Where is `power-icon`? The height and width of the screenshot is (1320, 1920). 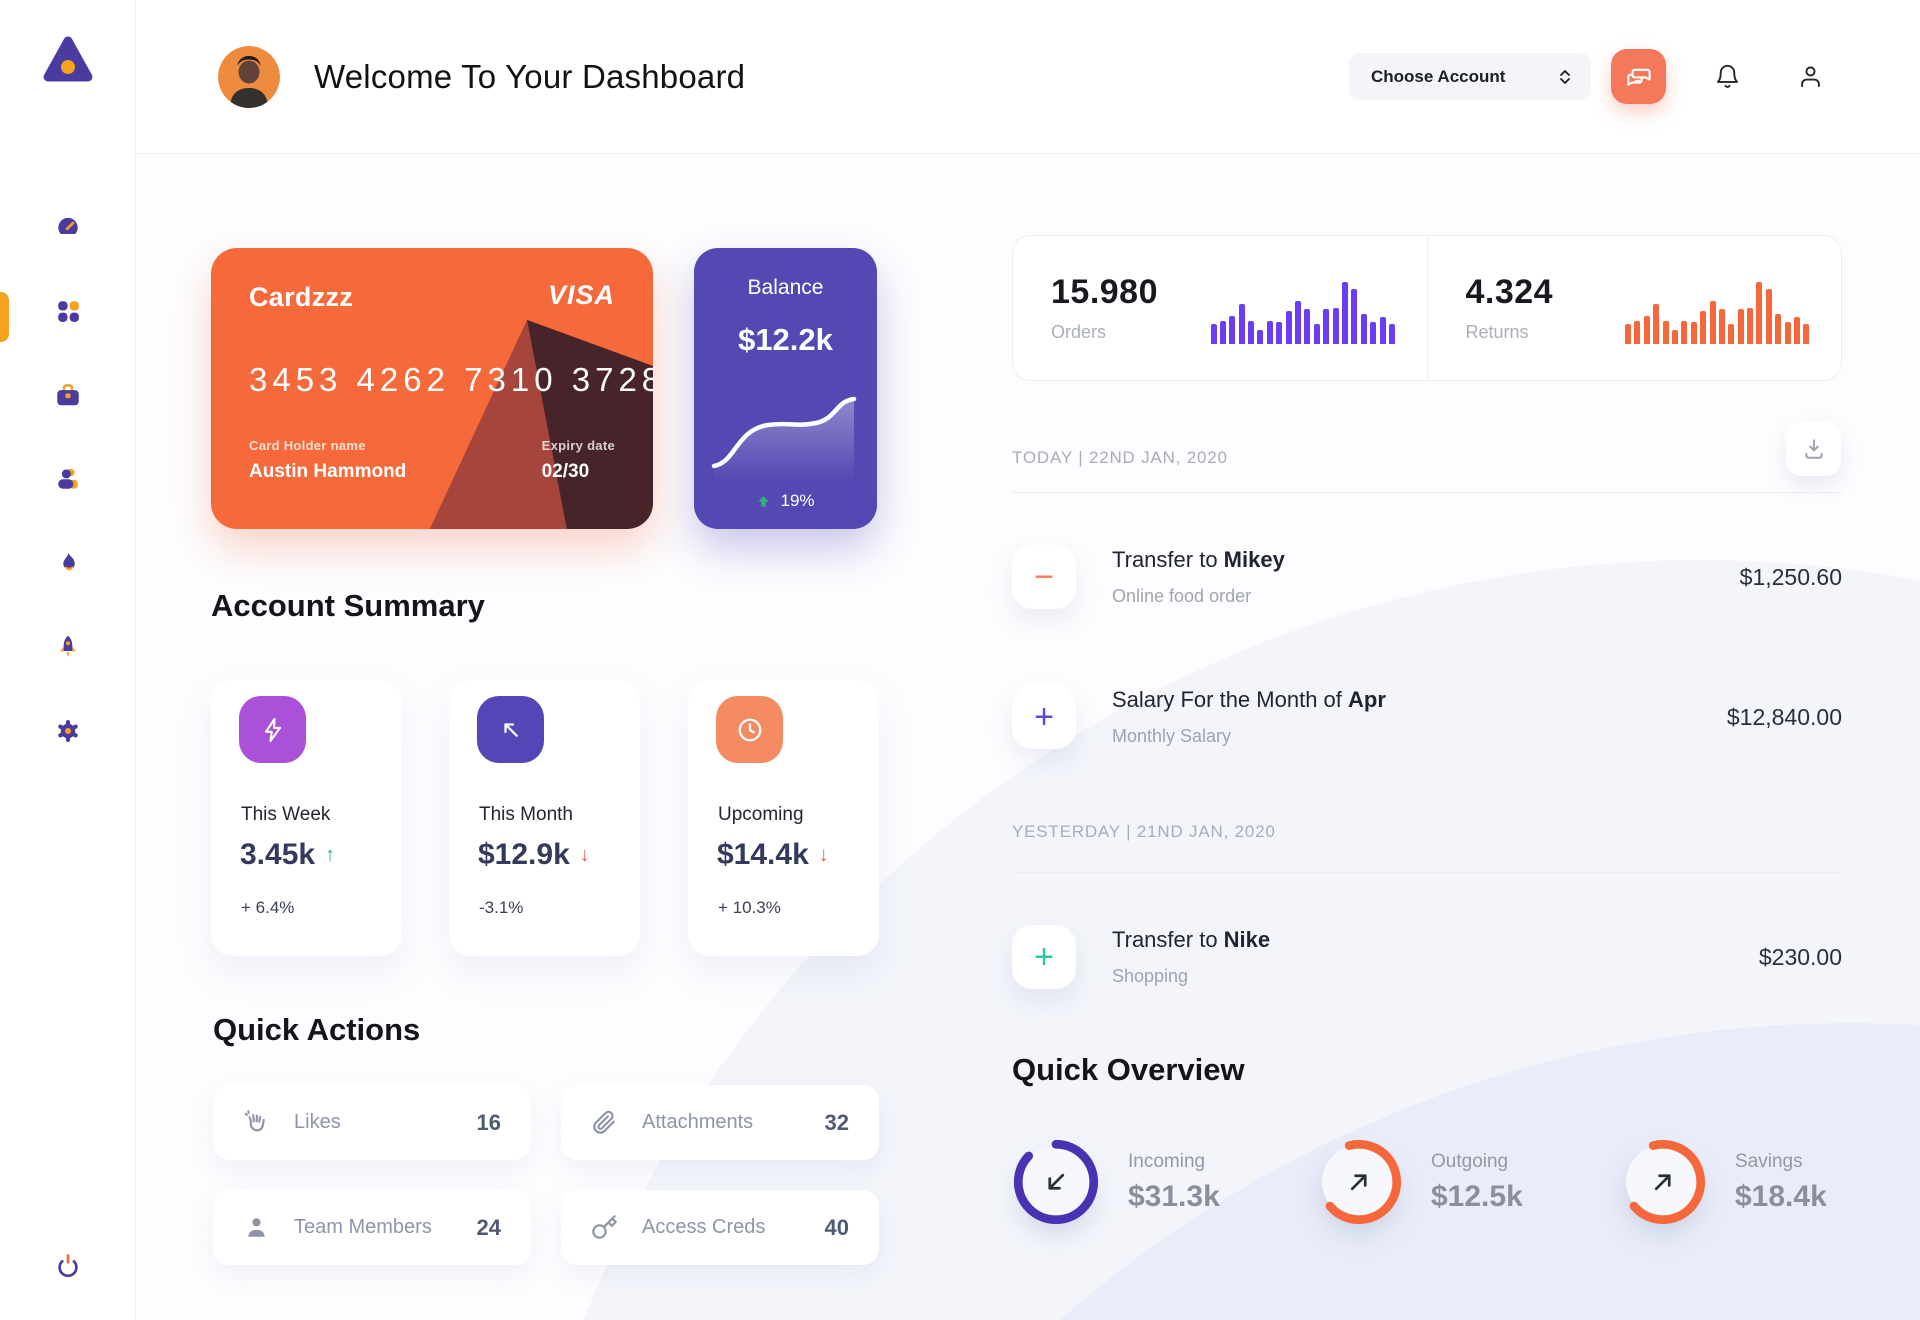
power-icon is located at coordinates (67, 1266).